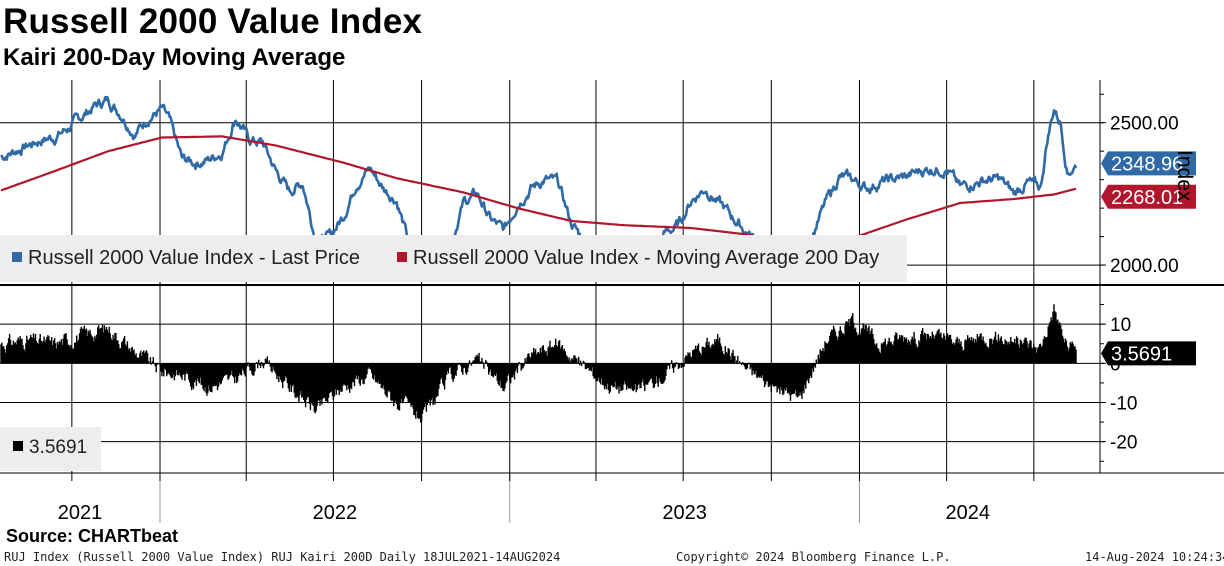 This screenshot has width=1224, height=566. Describe the element at coordinates (813, 557) in the screenshot. I see `footer-copyright: Copyright© 2024 Bloomberg Finance L.P.` at that location.